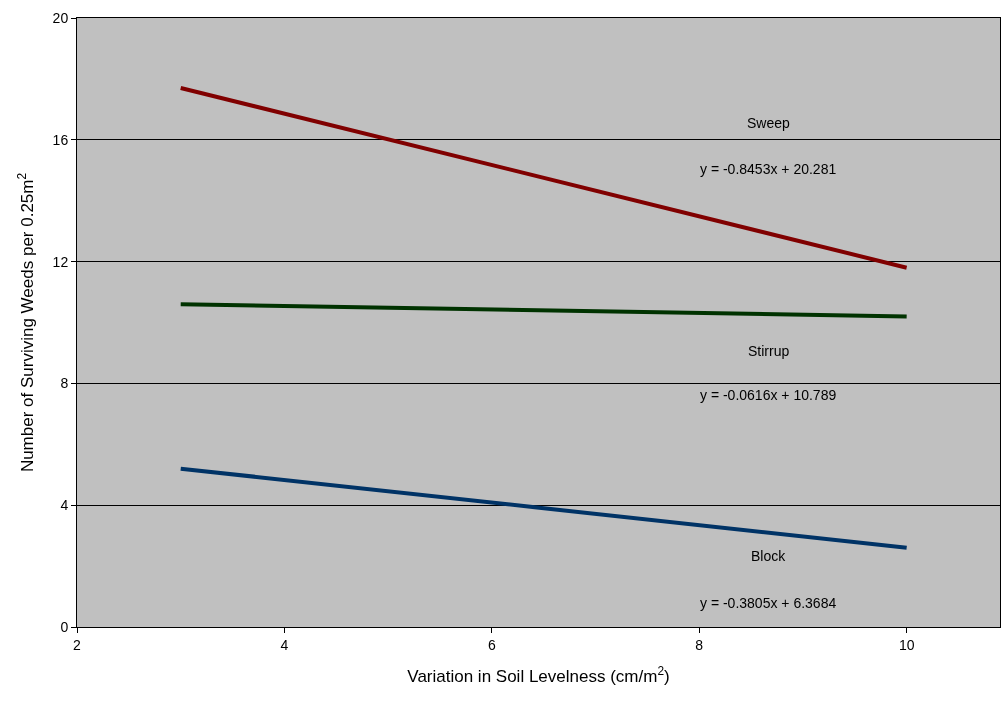 This screenshot has height=702, width=1003. What do you see at coordinates (769, 556) in the screenshot?
I see `annotation: Block` at bounding box center [769, 556].